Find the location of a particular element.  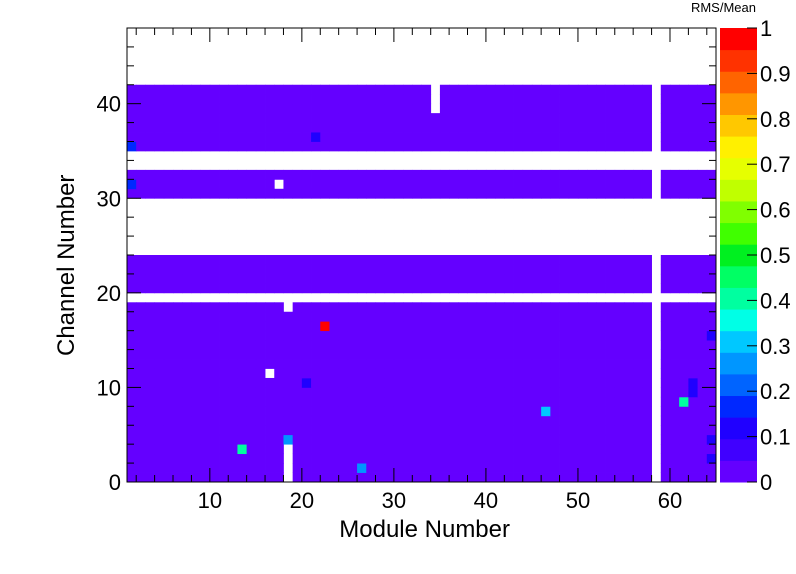

color-scale-band is located at coordinates (738, 168).